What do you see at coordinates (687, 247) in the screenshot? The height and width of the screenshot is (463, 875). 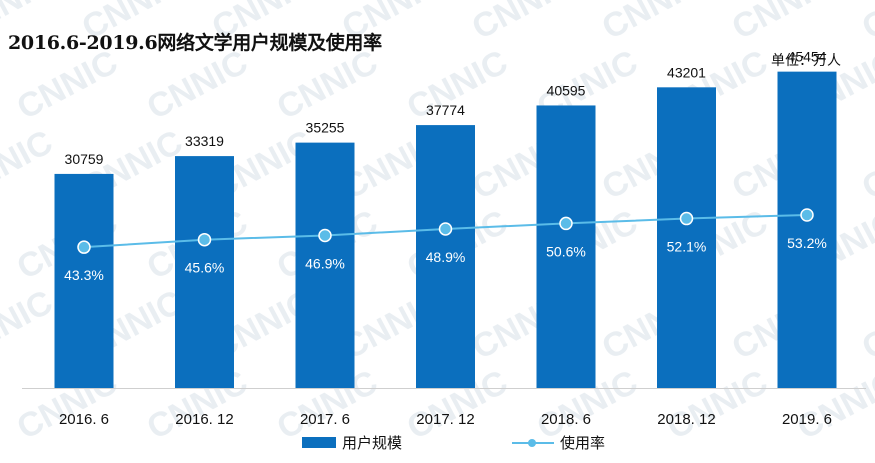 I see `usage-rate-label: 52.1%` at bounding box center [687, 247].